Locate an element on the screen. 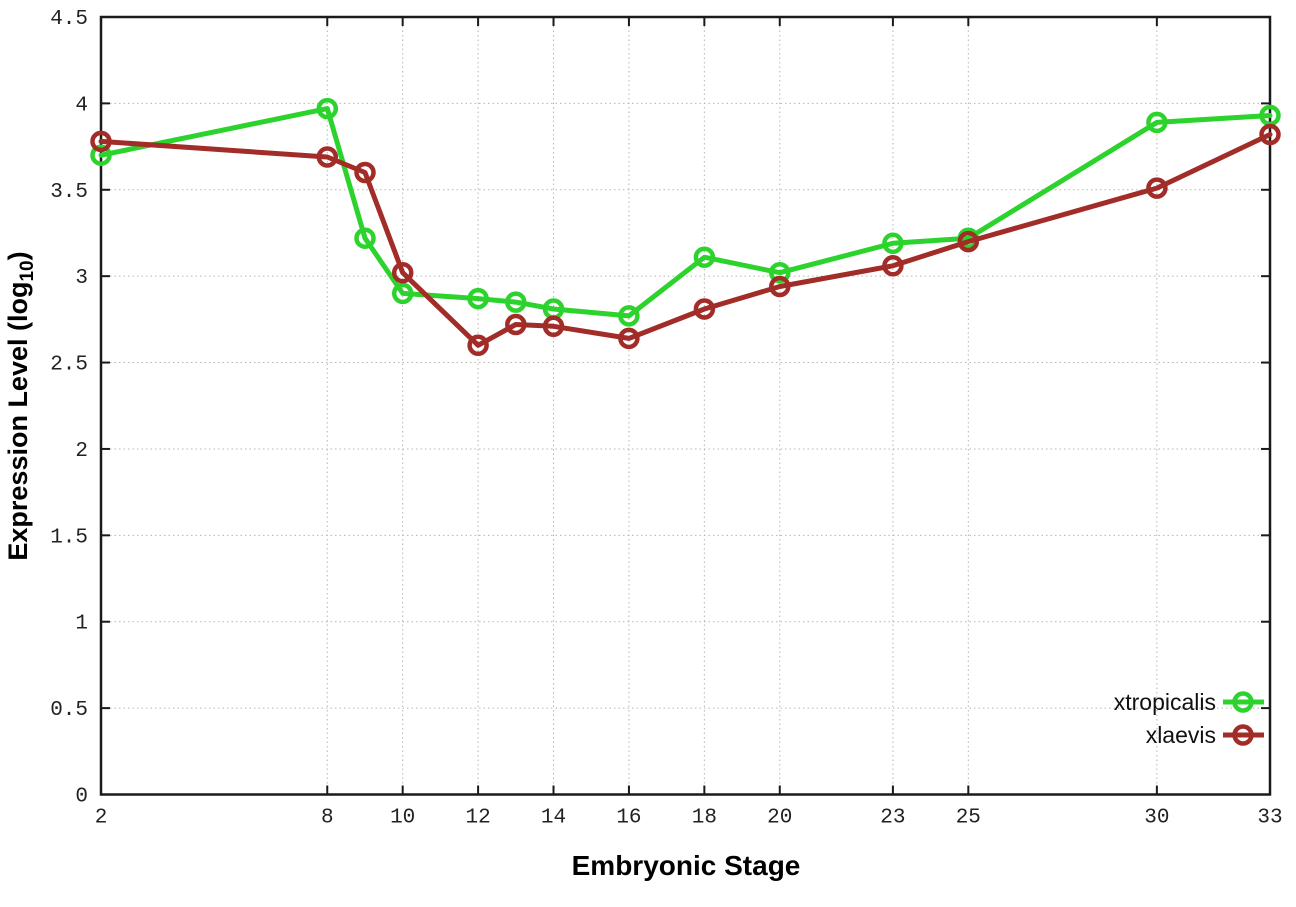 This screenshot has height=907, width=1296. x-tick-label-18: 18 is located at coordinates (704, 818).